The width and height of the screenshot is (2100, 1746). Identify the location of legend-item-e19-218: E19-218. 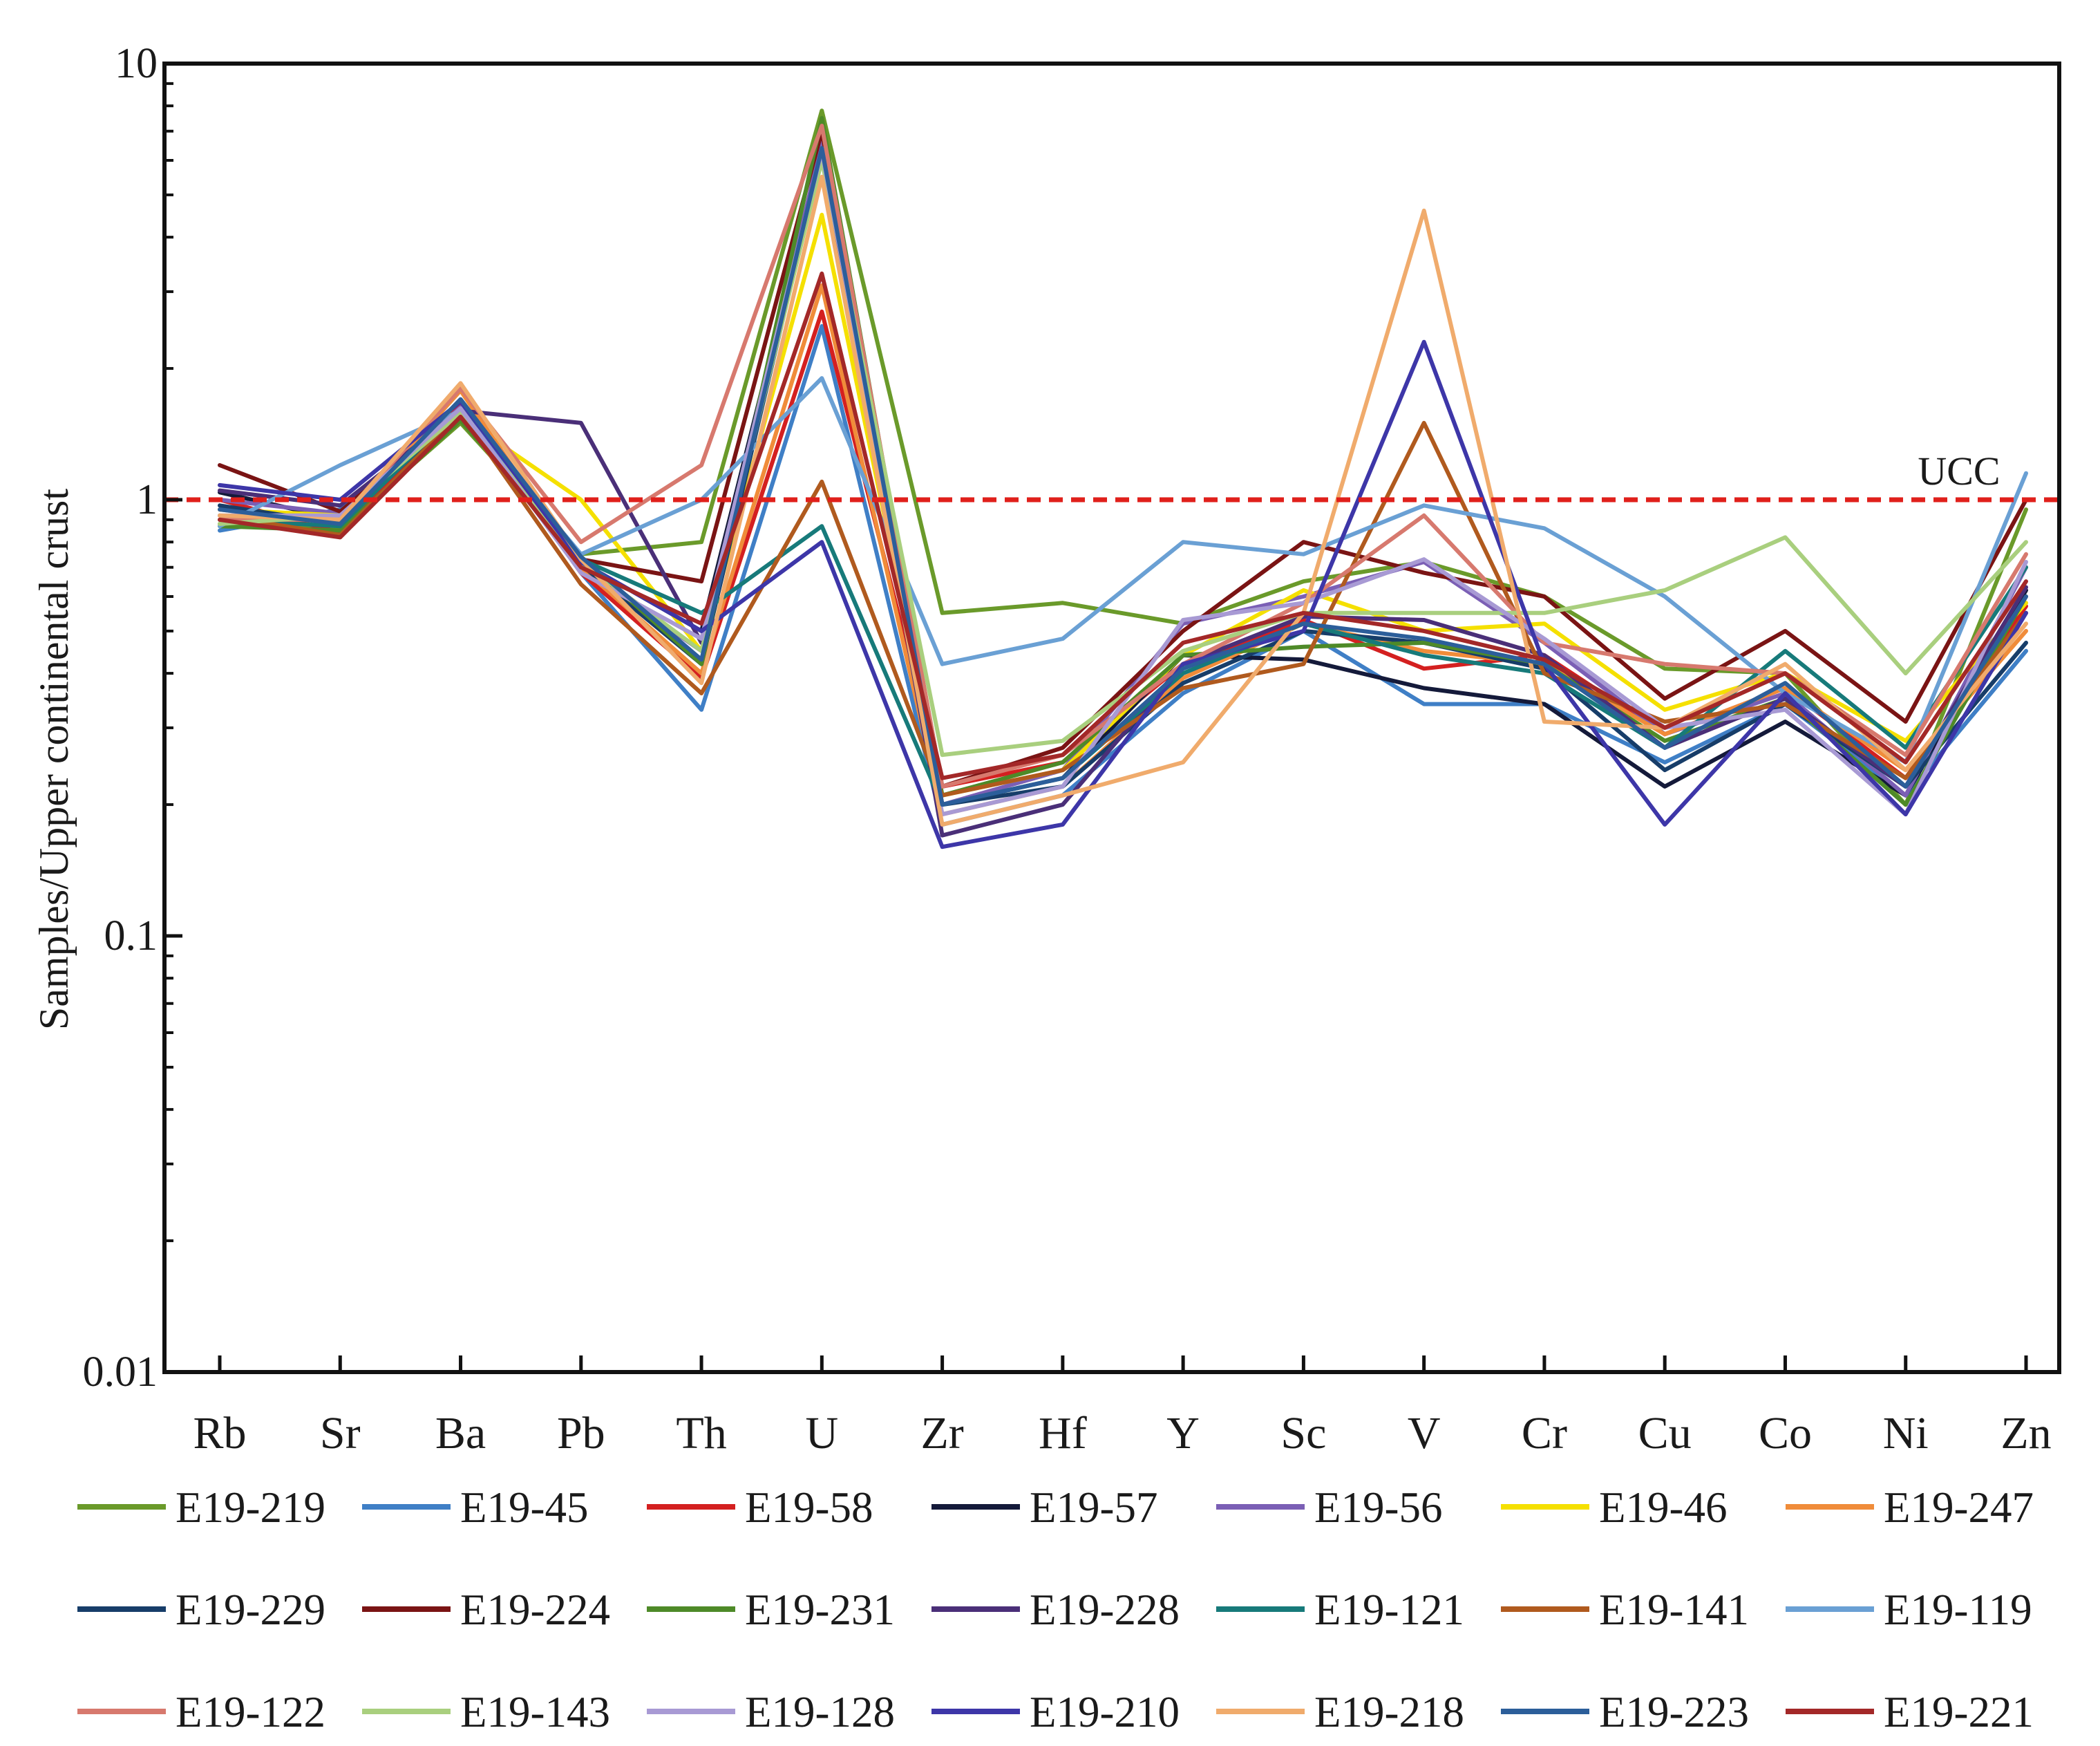
(1340, 1712).